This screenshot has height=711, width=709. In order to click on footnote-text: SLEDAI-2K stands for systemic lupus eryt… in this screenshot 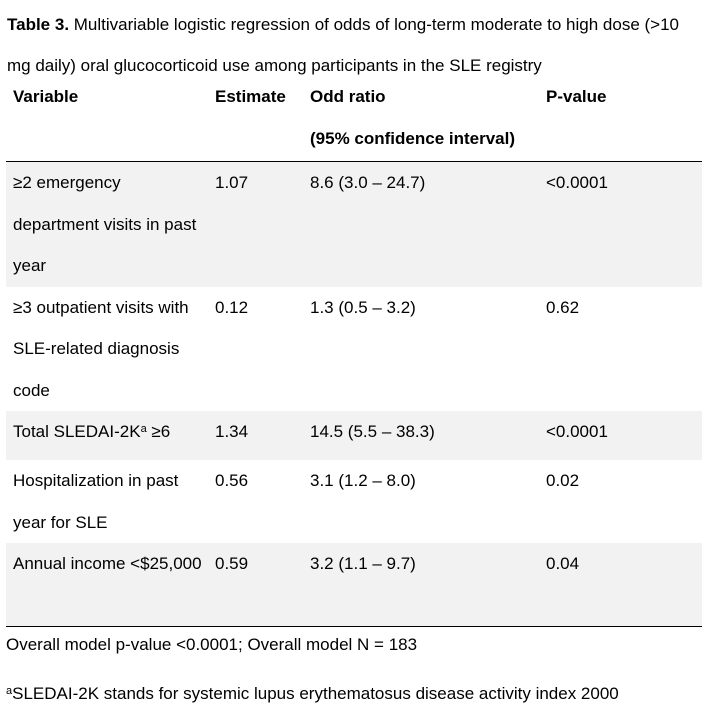, I will do `click(315, 693)`.